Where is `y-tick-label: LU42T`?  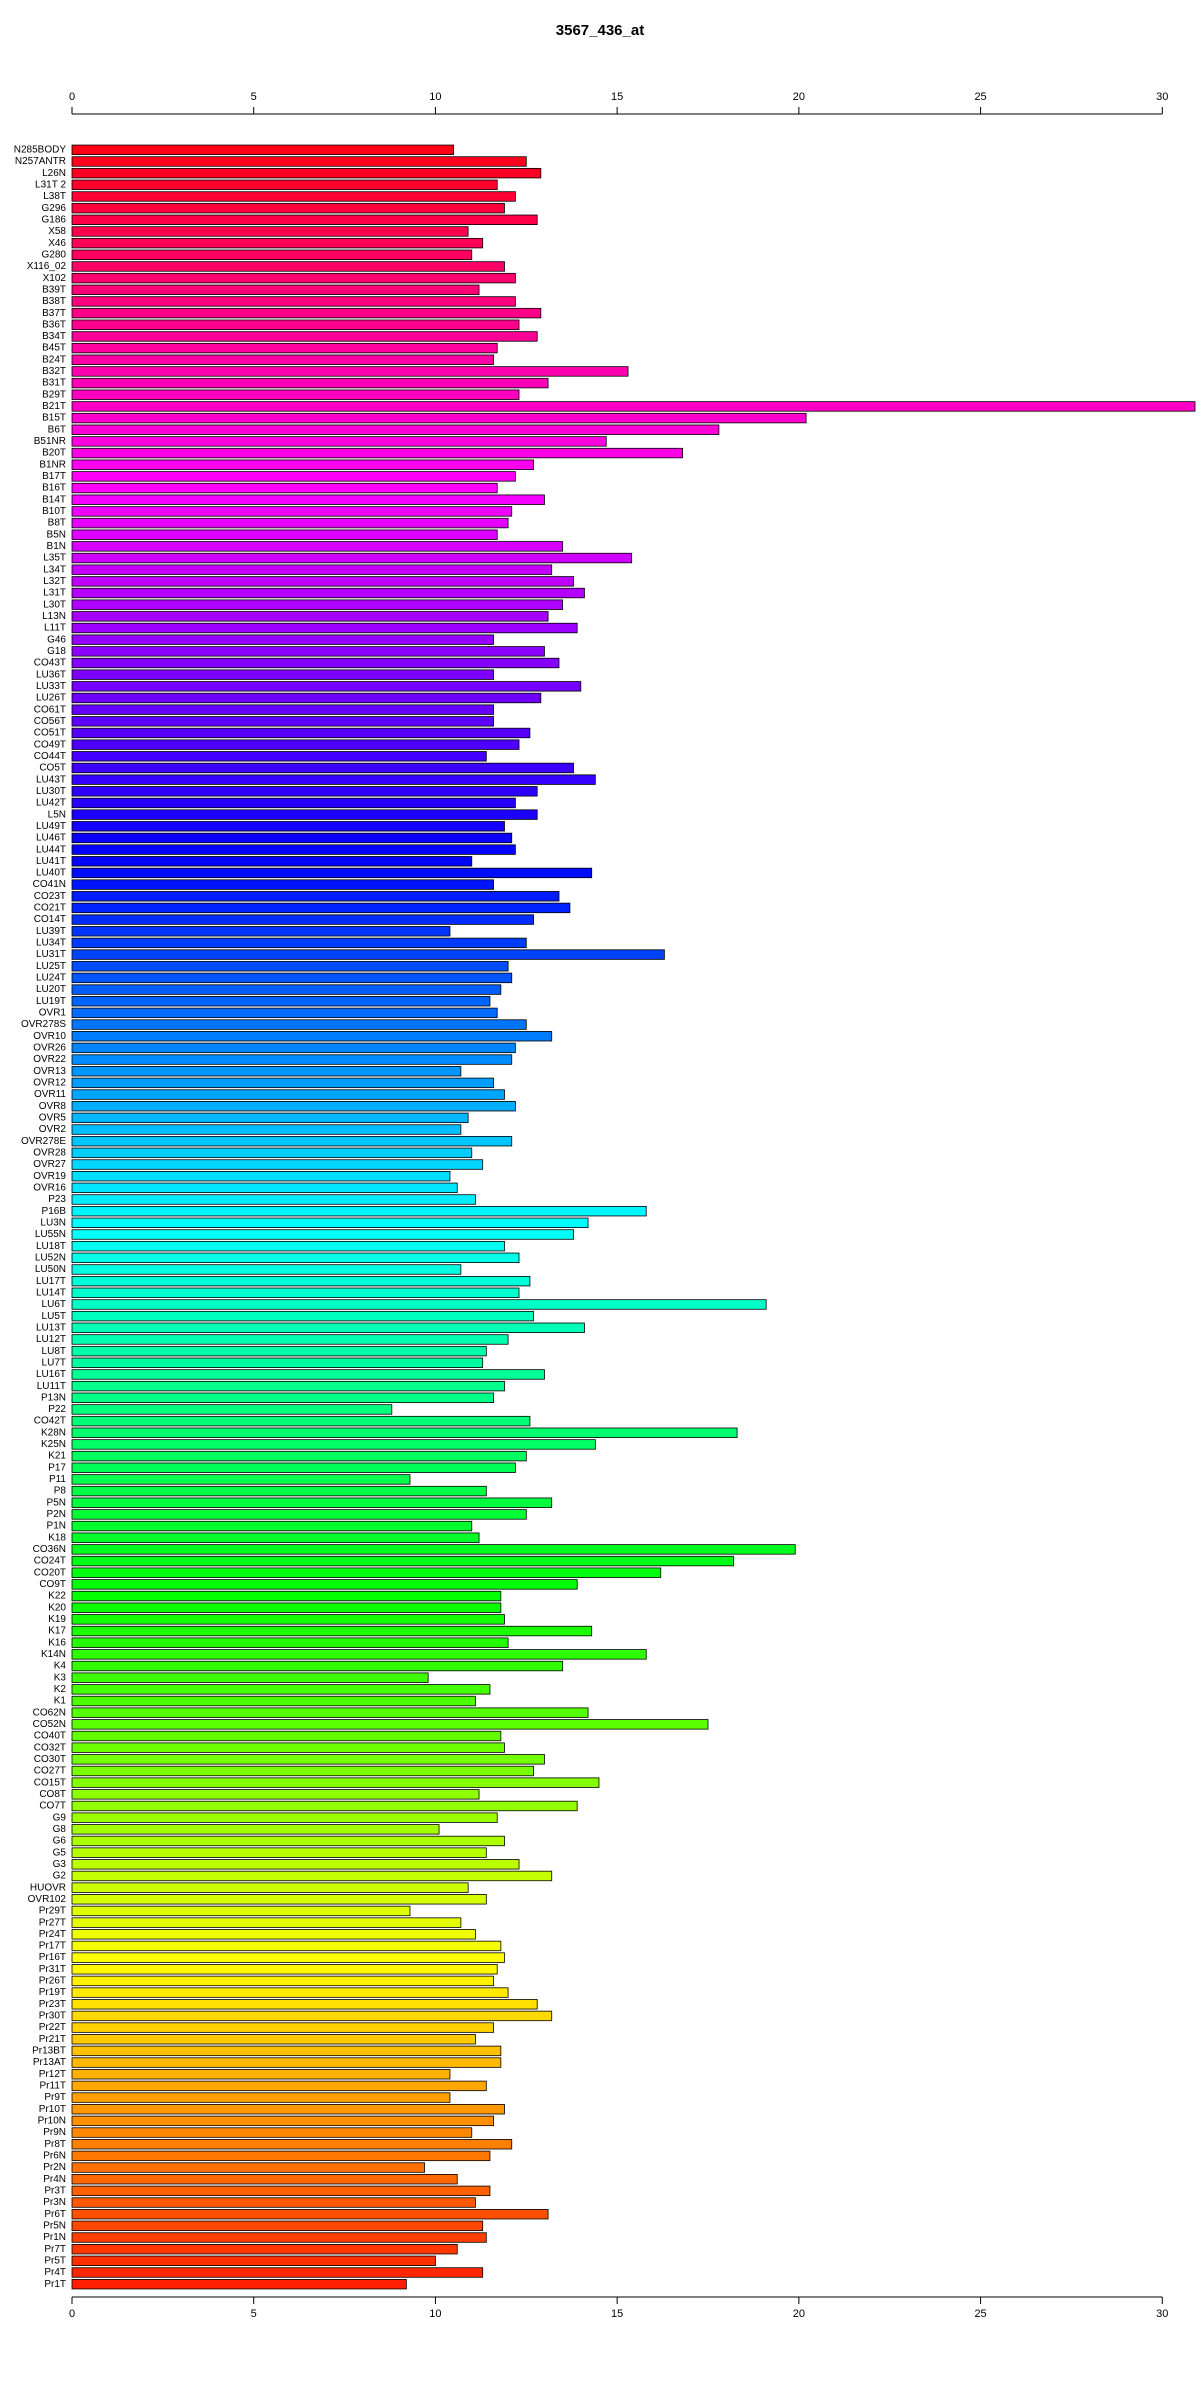 y-tick-label: LU42T is located at coordinates (51, 803).